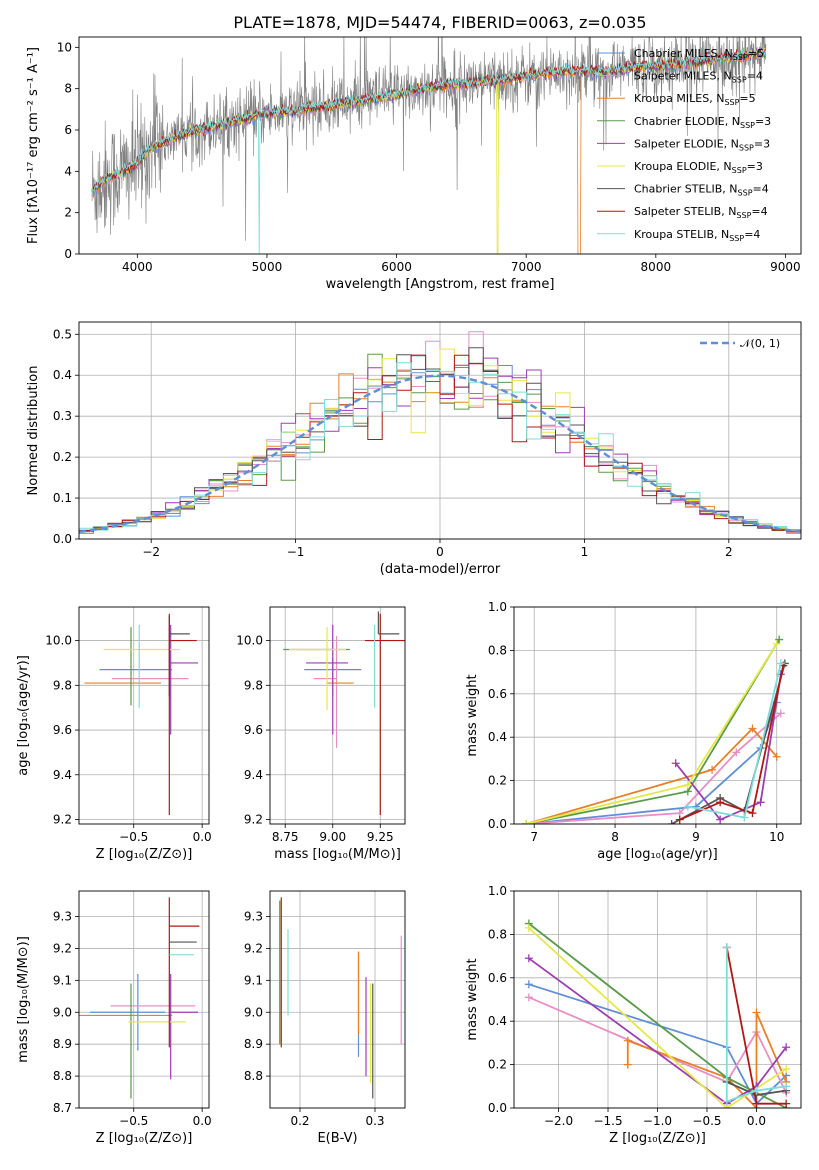  I want to click on legend-normal: 𝒩(0, 1), so click(760, 343).